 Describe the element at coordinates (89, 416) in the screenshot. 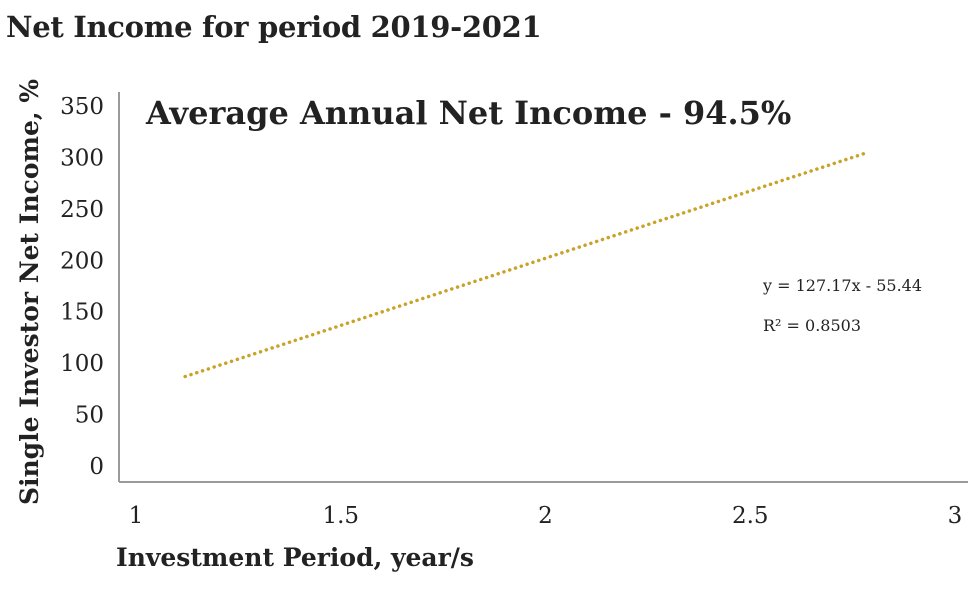

I see `y-tick-label: 50` at that location.